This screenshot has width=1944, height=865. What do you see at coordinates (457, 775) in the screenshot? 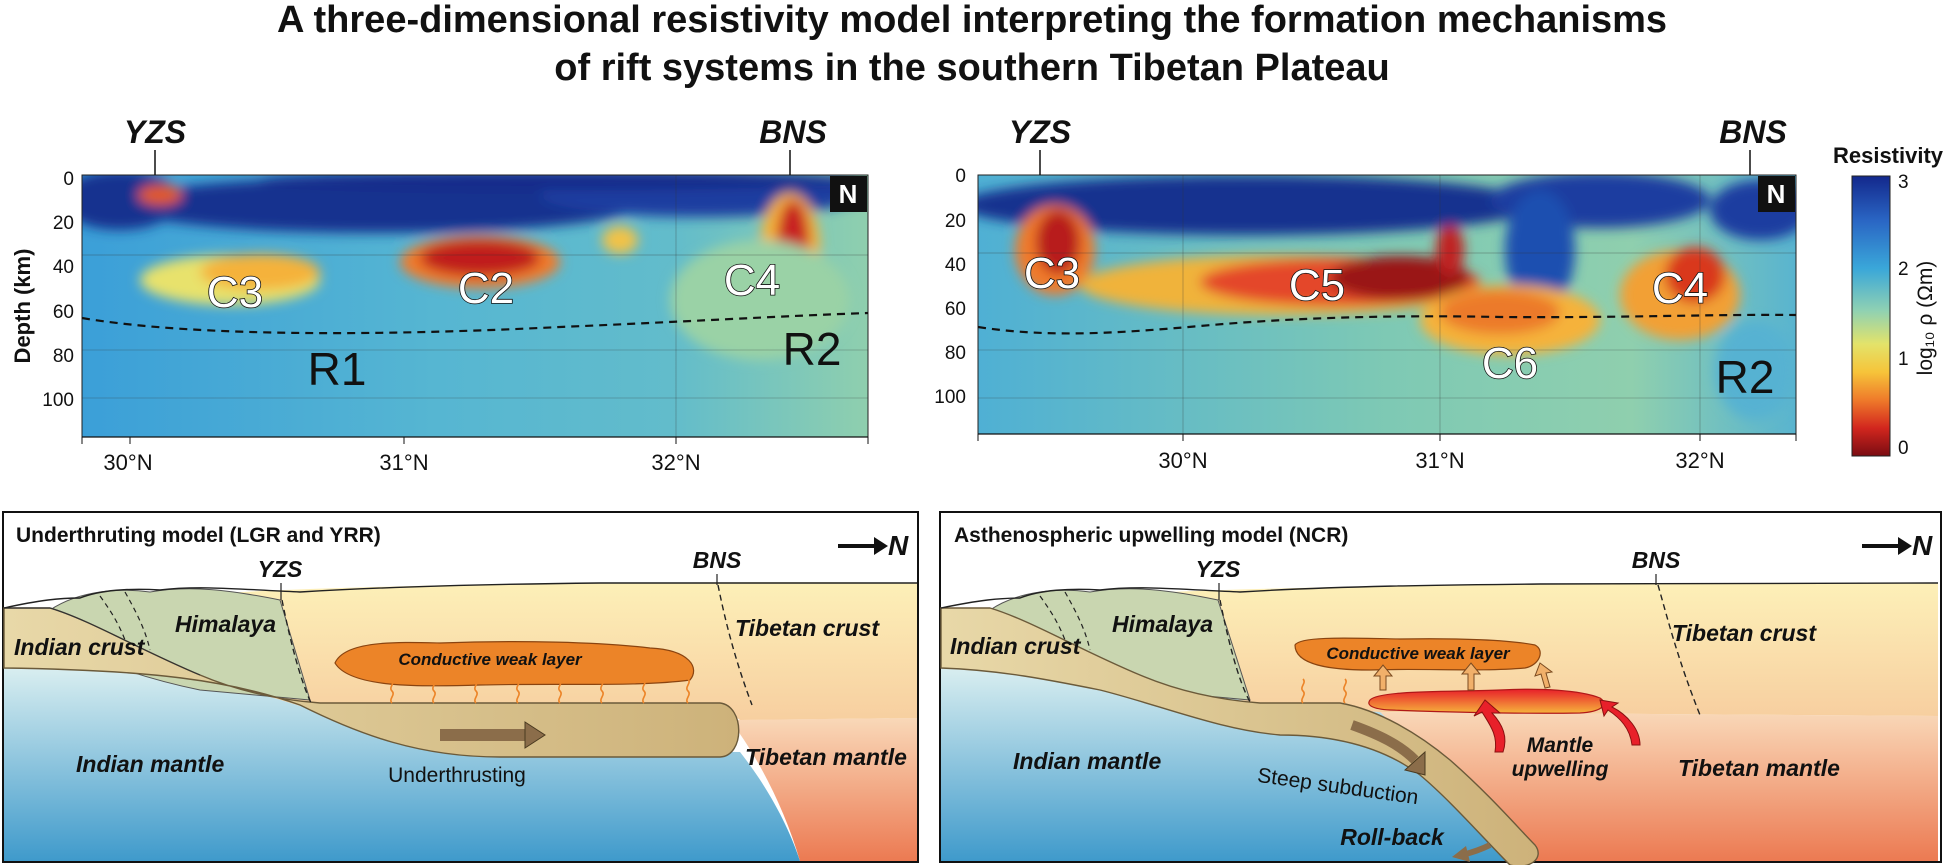
I see `underthrusting-label: Underthrusting` at bounding box center [457, 775].